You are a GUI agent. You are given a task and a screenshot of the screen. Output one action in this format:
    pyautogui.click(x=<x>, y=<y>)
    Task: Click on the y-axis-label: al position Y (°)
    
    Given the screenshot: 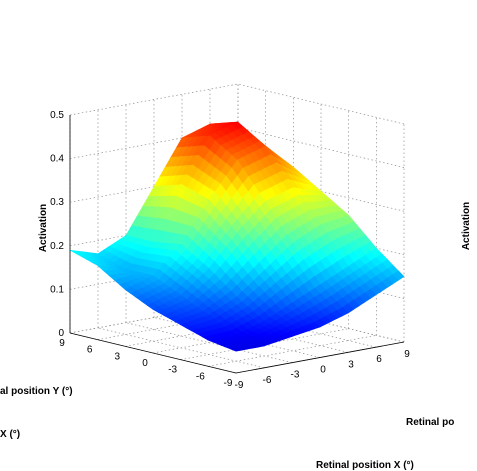 What is the action you would take?
    pyautogui.click(x=36, y=391)
    